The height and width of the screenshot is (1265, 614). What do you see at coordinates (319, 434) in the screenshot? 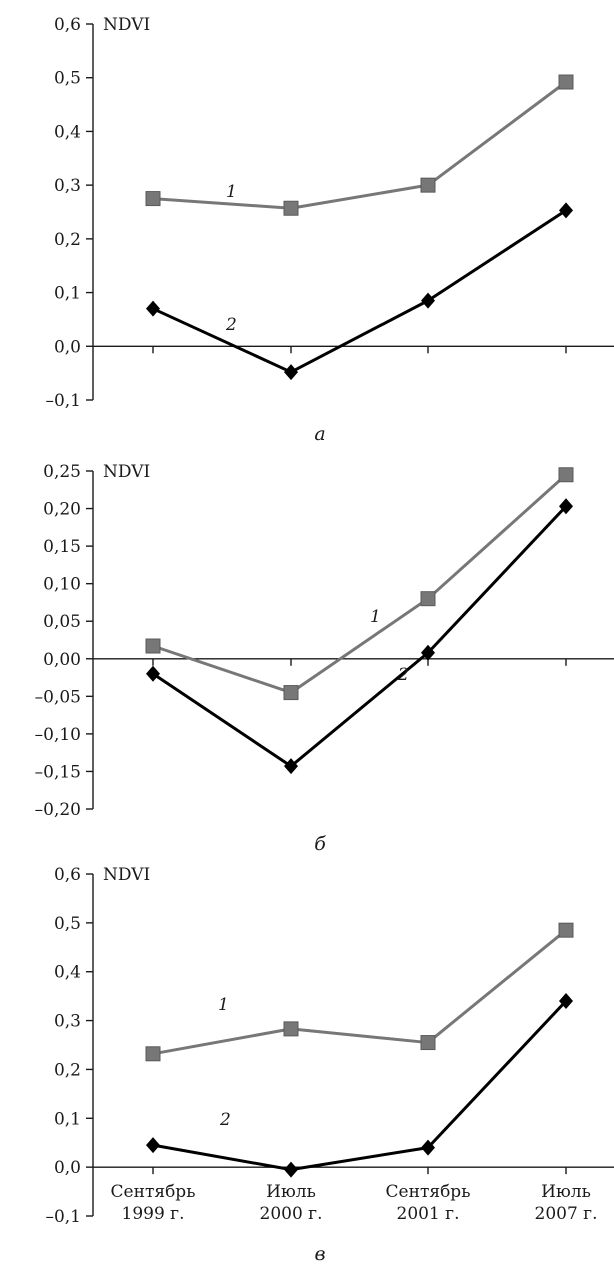
I see `panel-label: а` at bounding box center [319, 434].